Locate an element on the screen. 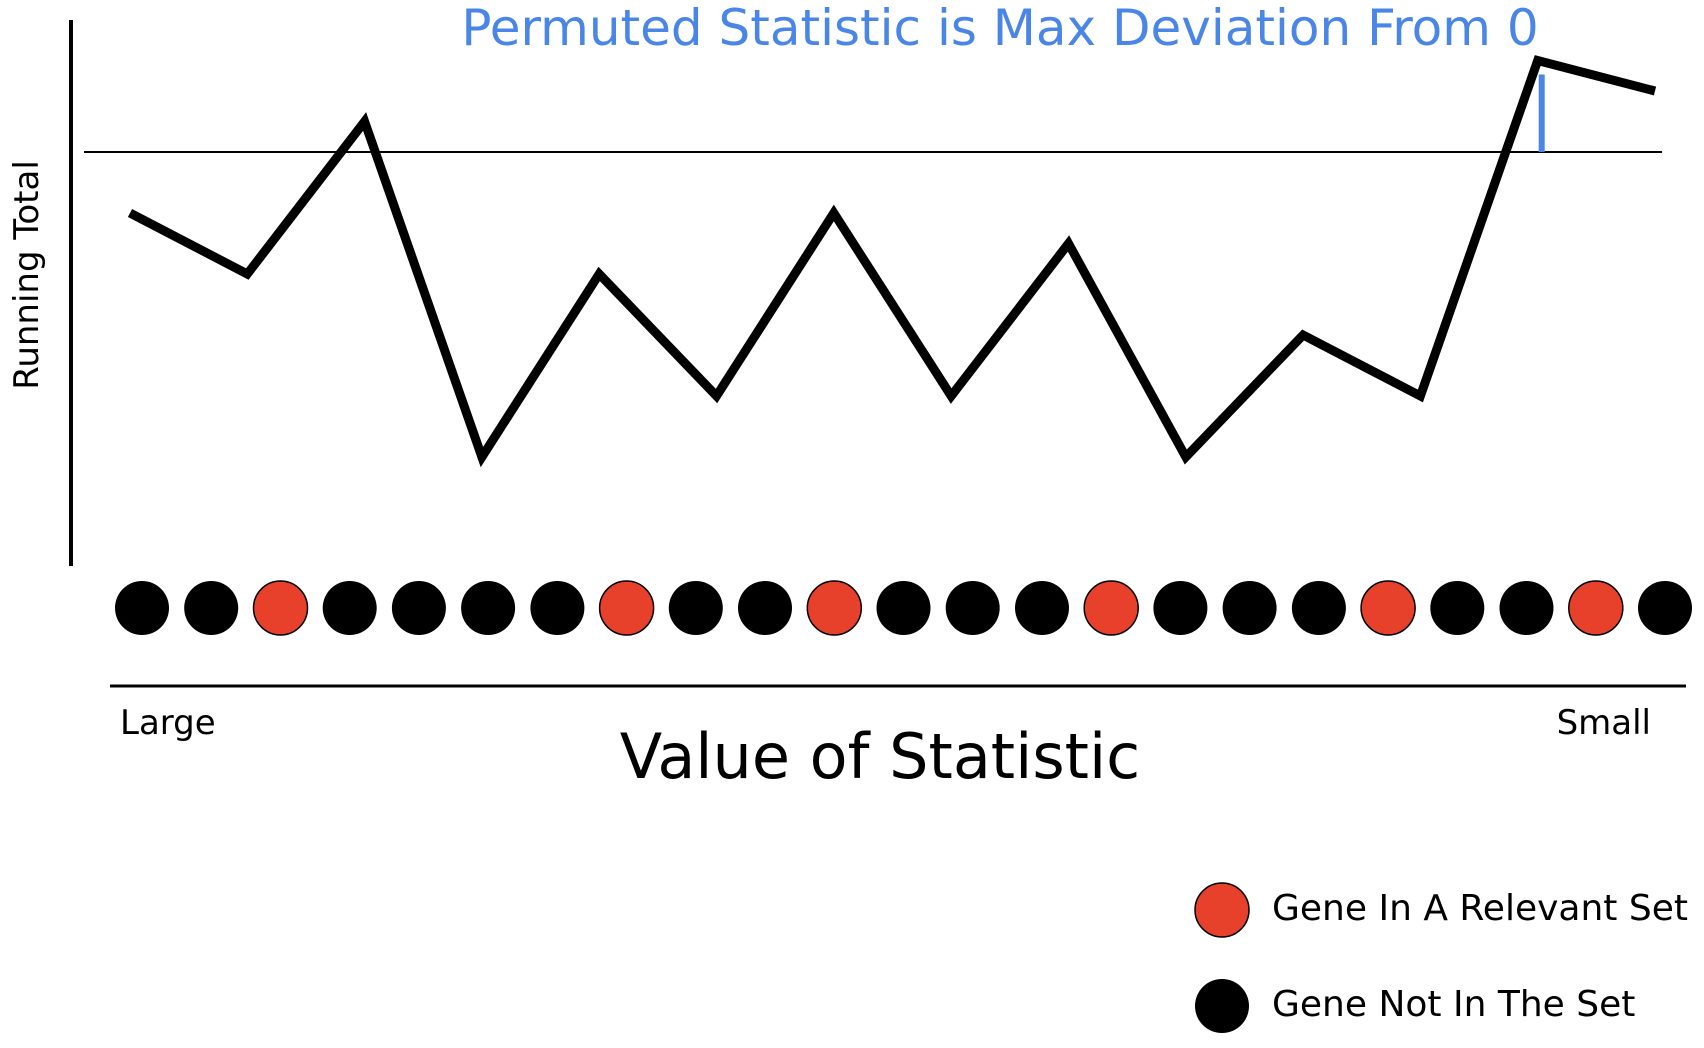  gene-dots is located at coordinates (903, 608).